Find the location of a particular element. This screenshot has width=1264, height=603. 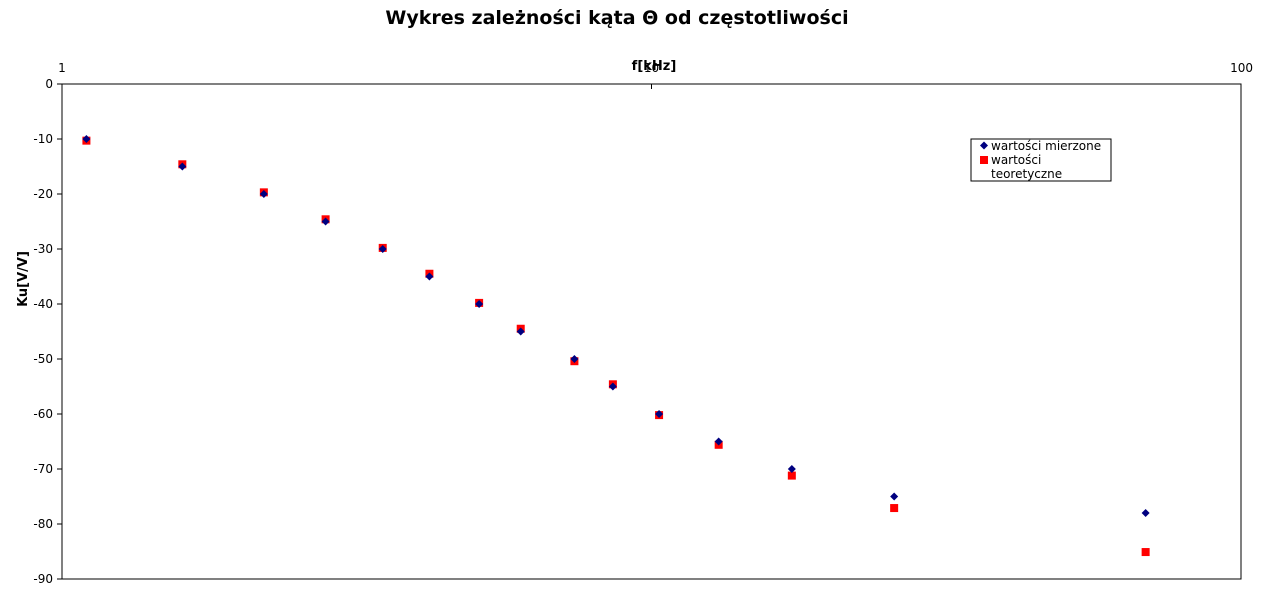

x-tick-label: 10 is located at coordinates (651, 68).